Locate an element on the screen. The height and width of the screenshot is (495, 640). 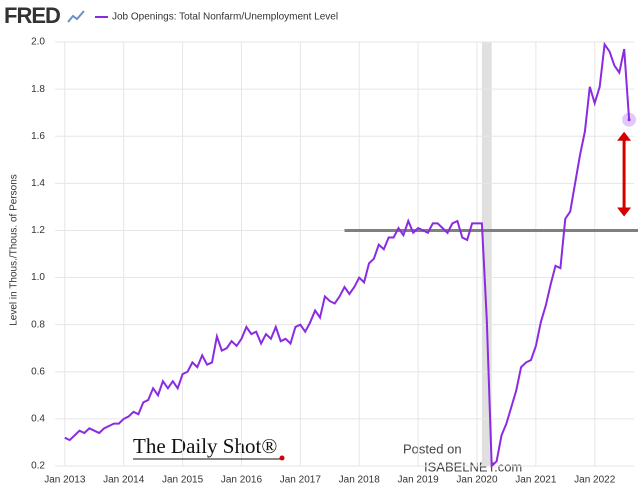
y-tick-label: 1.2 is located at coordinates (38, 230).